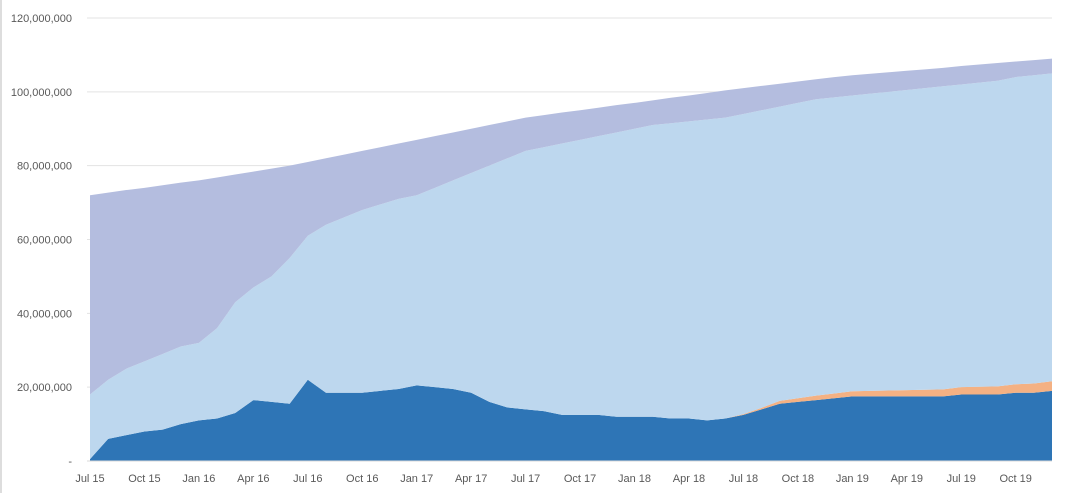 The image size is (1080, 493). I want to click on x-tick-label: Jul 16, so click(307, 479).